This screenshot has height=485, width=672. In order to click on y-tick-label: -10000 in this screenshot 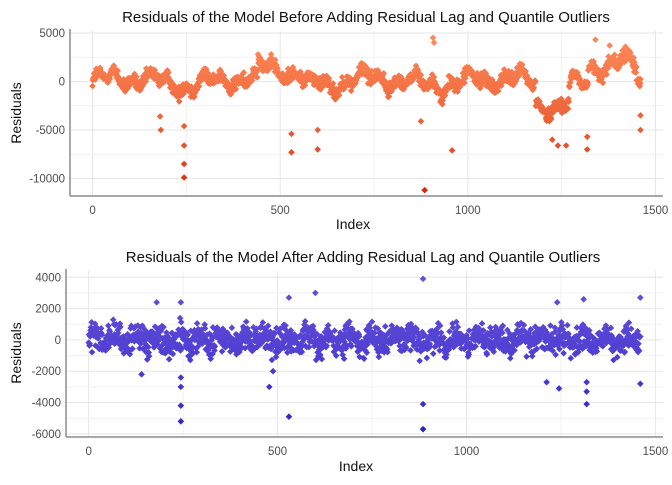, I will do `click(47, 180)`.